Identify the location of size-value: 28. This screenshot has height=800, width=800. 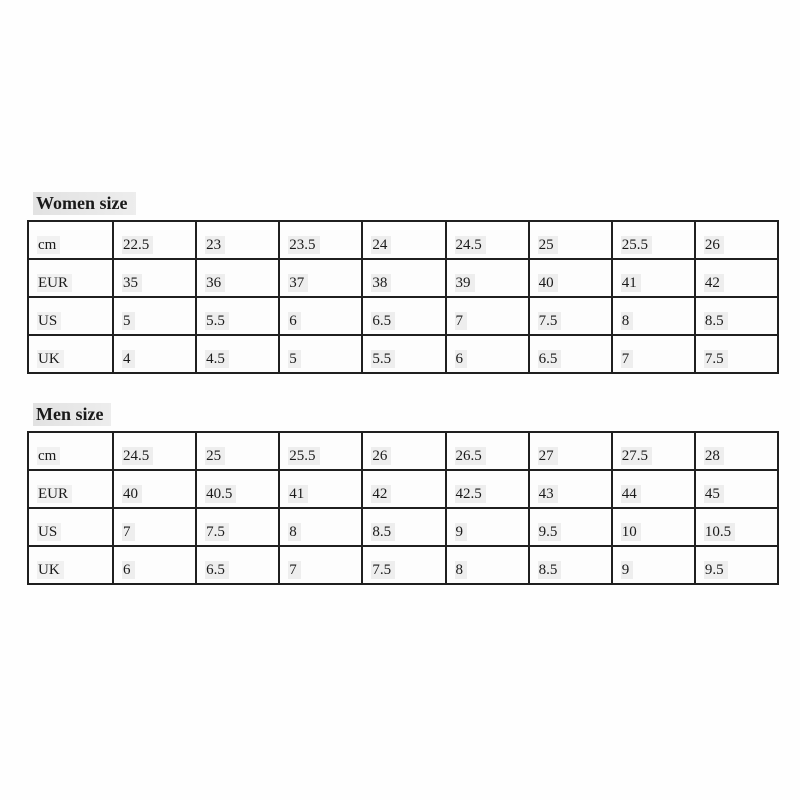
(713, 455).